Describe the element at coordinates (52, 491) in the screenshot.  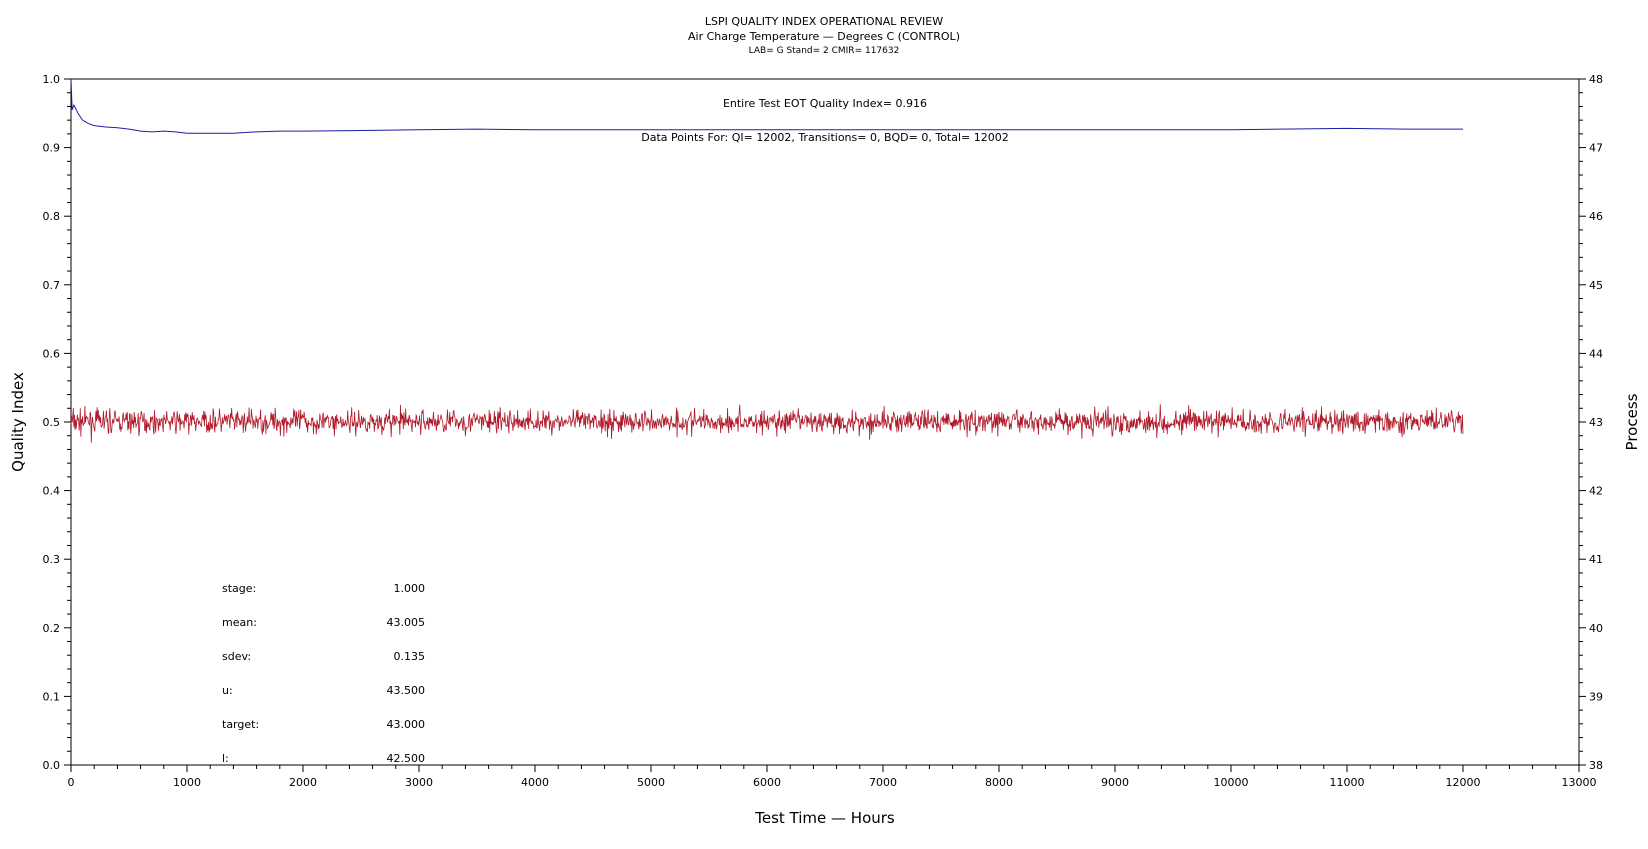
I see `y-tick-label: 0.4` at that location.